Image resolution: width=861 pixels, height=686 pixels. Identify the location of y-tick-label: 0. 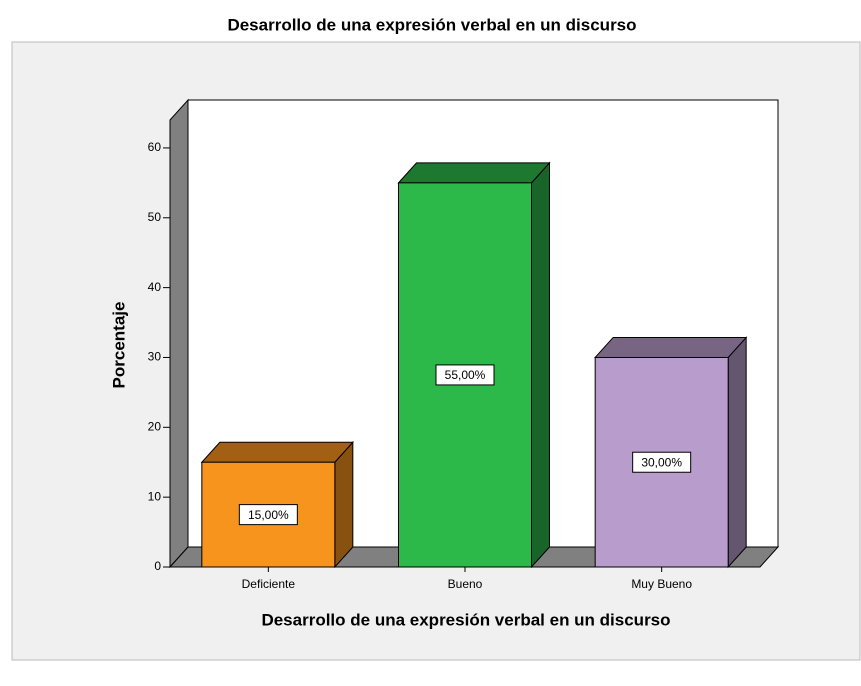
(157, 566).